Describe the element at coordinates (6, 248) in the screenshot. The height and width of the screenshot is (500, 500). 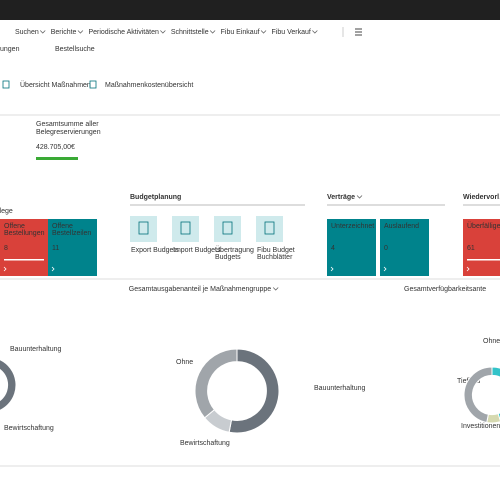
I see `tile-value: 8` at that location.